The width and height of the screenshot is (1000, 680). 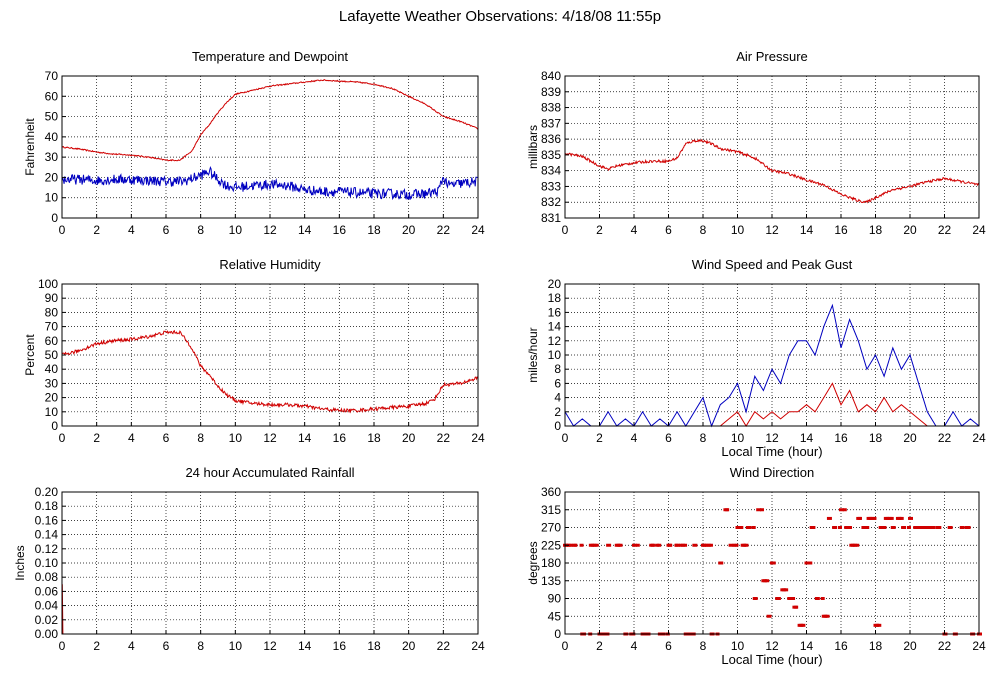 I want to click on wind-direction-xtick-label: 4, so click(x=634, y=646).